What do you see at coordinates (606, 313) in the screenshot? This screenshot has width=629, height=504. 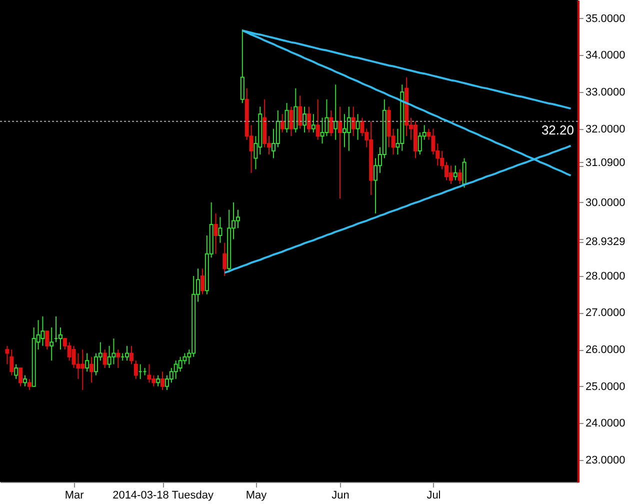 I see `y-tick-label: 27.0000` at bounding box center [606, 313].